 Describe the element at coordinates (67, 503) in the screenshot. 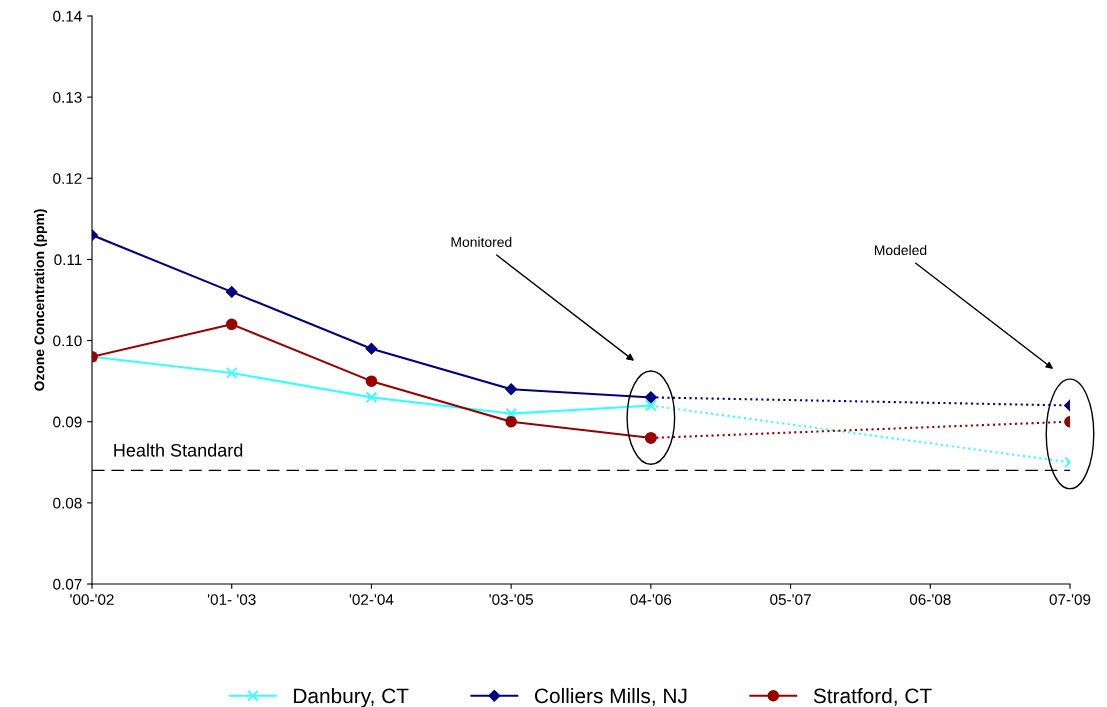

I see `y-tick-label: 0.08` at that location.